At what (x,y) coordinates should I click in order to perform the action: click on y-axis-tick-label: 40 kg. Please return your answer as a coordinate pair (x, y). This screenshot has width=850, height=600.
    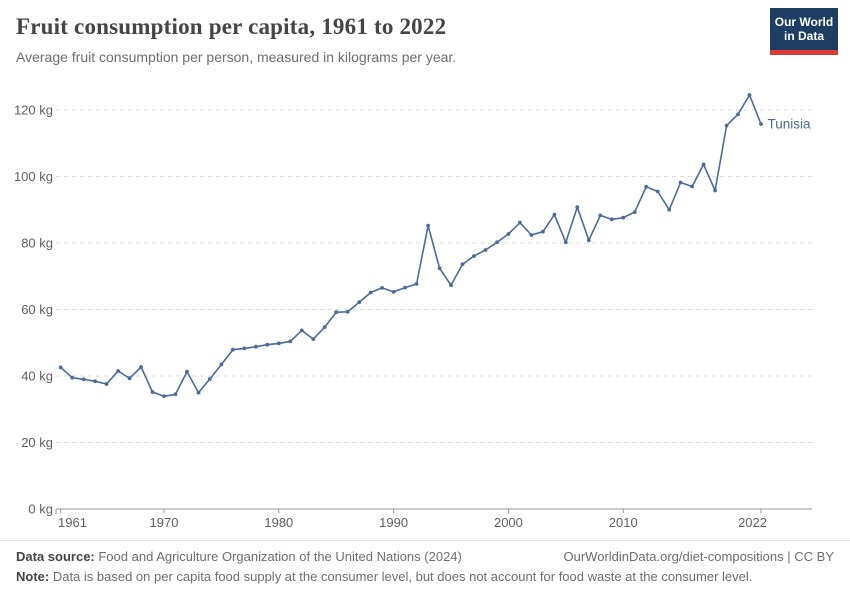
    Looking at the image, I should click on (37, 376).